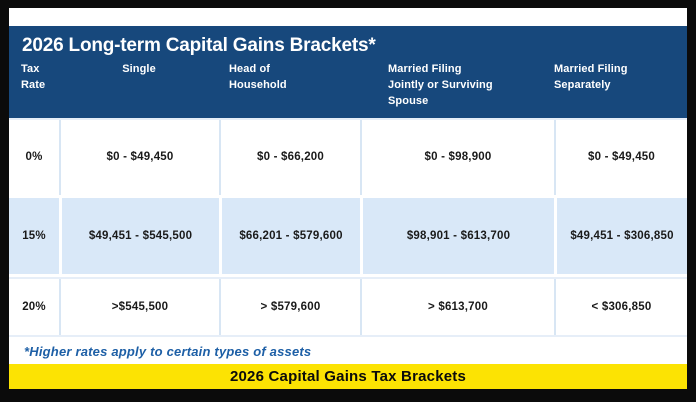 This screenshot has height=402, width=696. What do you see at coordinates (33, 77) in the screenshot?
I see `column-header-tax-rate: Tax Rate` at bounding box center [33, 77].